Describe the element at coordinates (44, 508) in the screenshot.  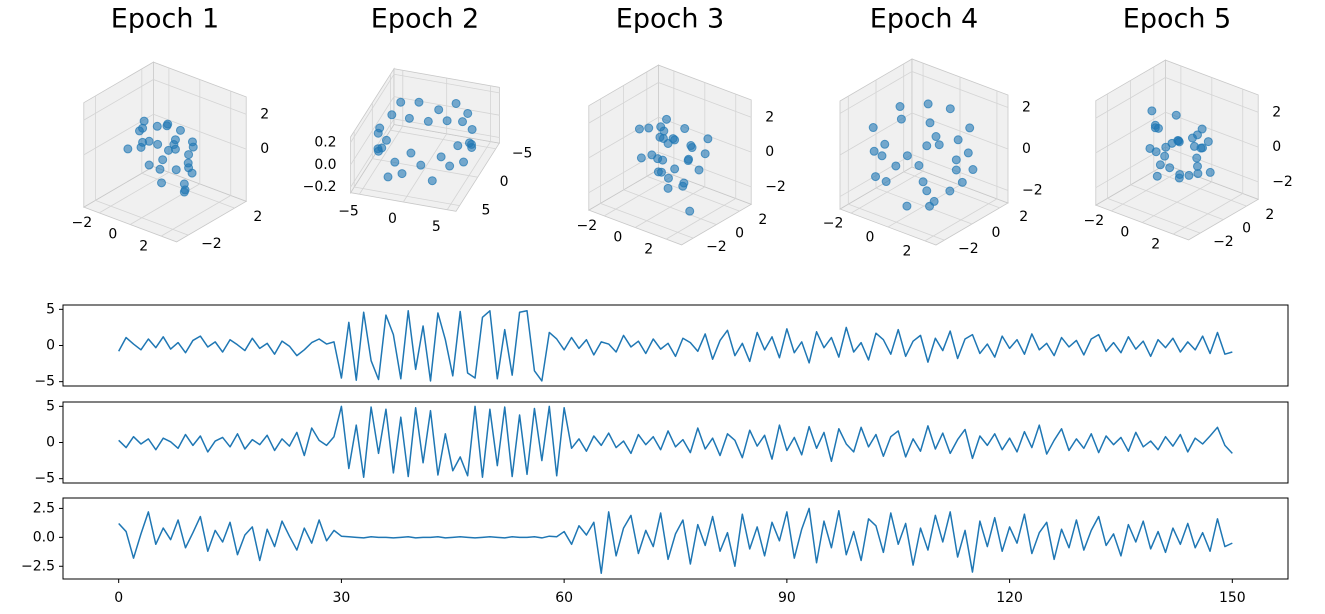
I see `y-tick-label: 2.5` at that location.